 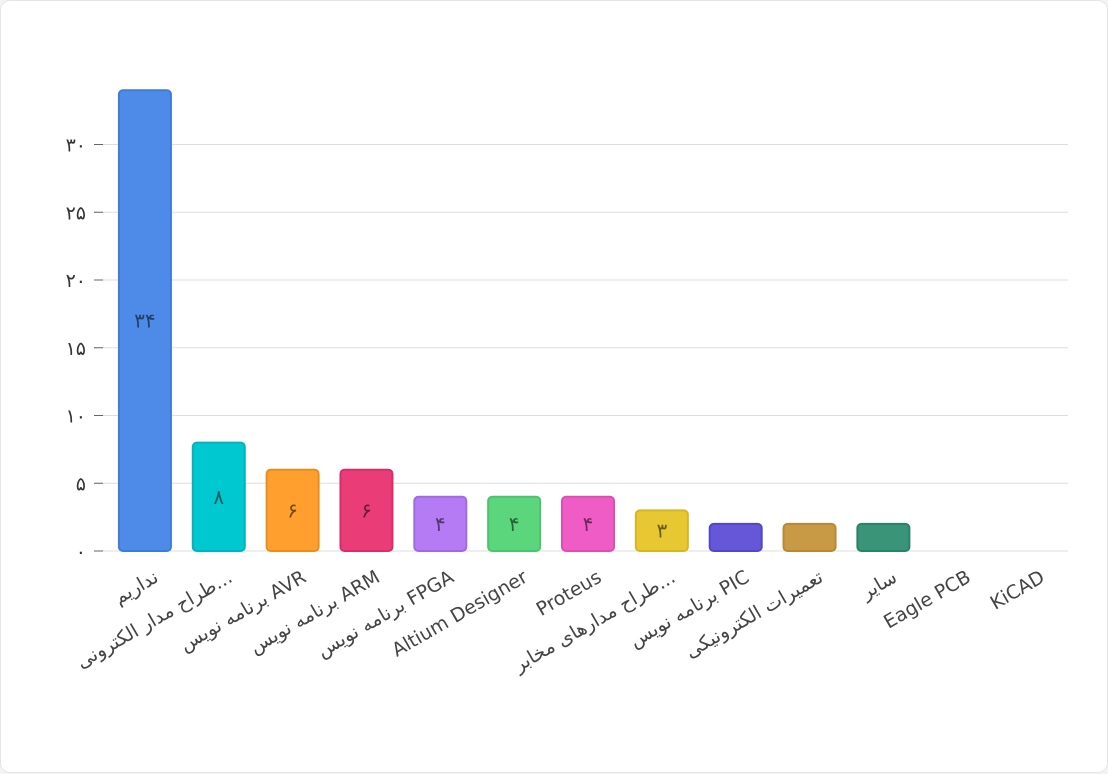 I want to click on x-tick-label: Altium Designer, so click(x=459, y=613).